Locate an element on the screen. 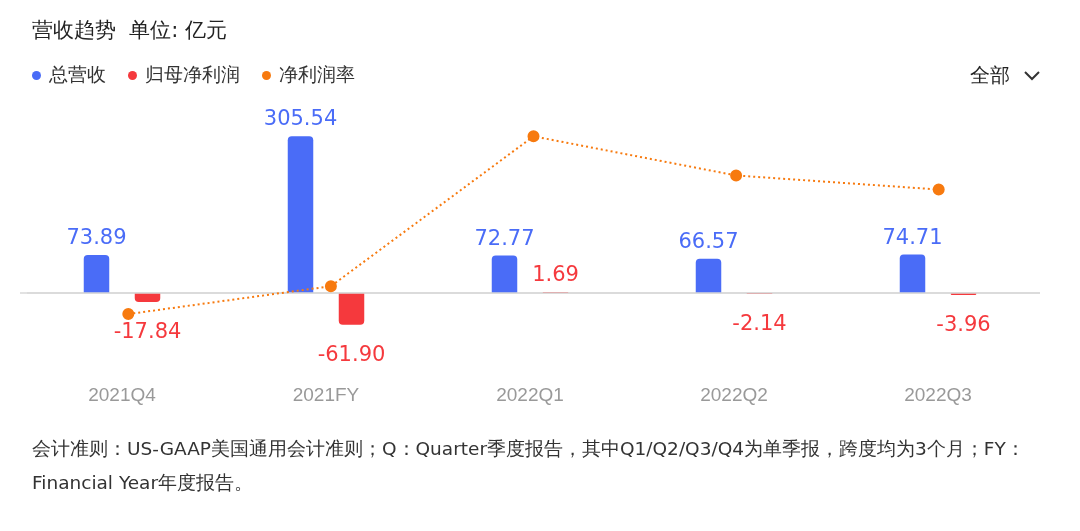 This screenshot has height=531, width=1080. x-tick-label: 2022Q1 is located at coordinates (530, 394).